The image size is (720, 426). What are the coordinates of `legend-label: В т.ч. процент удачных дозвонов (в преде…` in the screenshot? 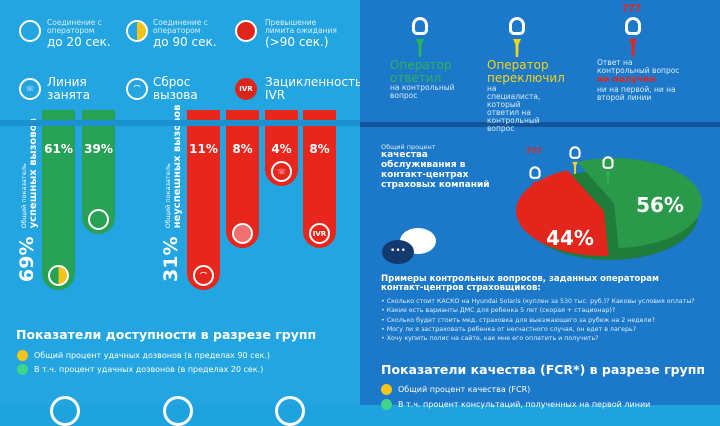 It's located at (149, 369).